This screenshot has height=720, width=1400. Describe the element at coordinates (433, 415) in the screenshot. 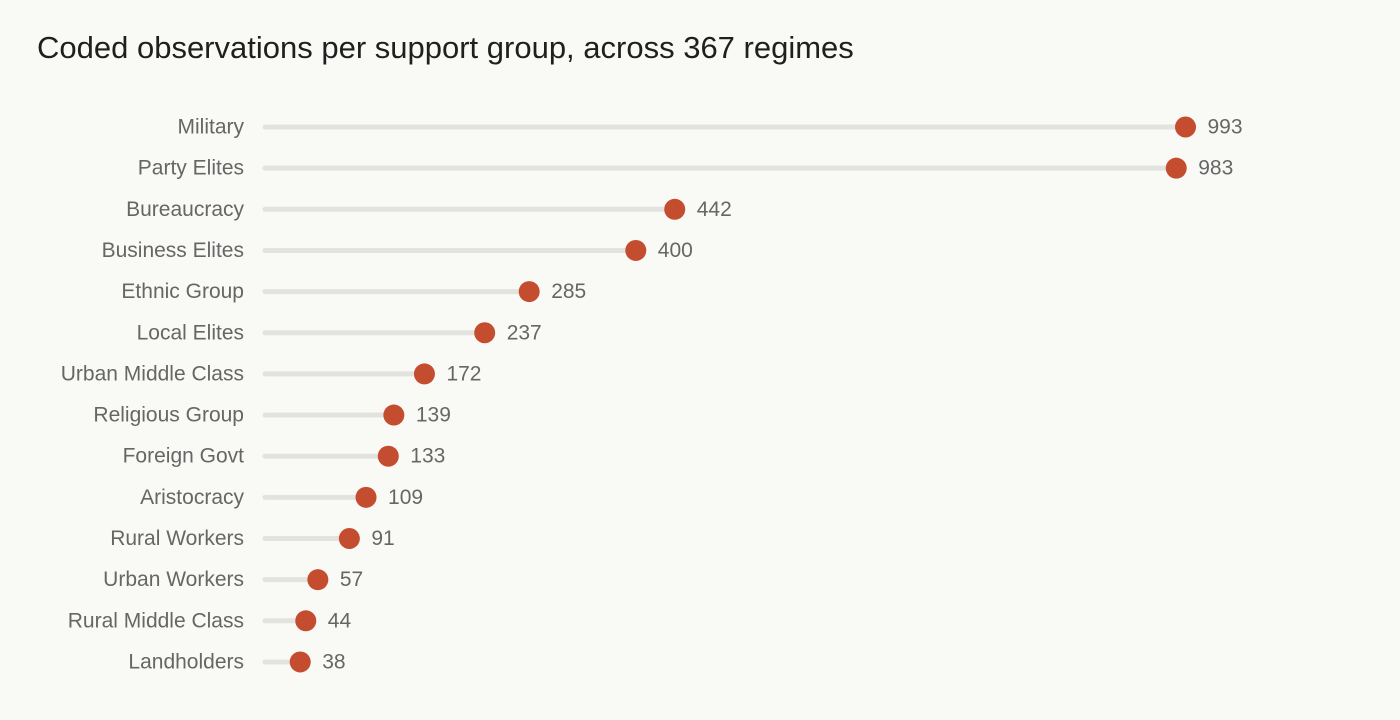

I see `value-label: 139` at that location.